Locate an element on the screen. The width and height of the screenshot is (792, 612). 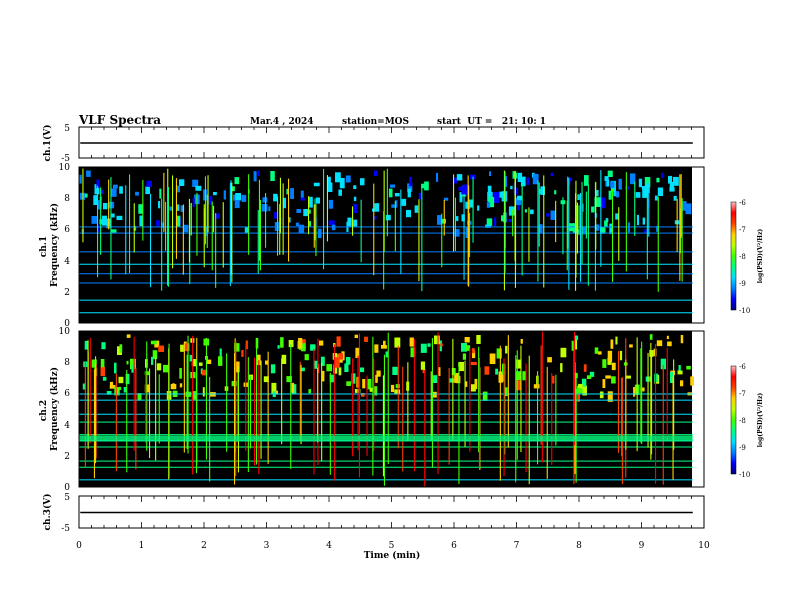
ch1-cbar-tick-m8: -8 is located at coordinates (742, 257).